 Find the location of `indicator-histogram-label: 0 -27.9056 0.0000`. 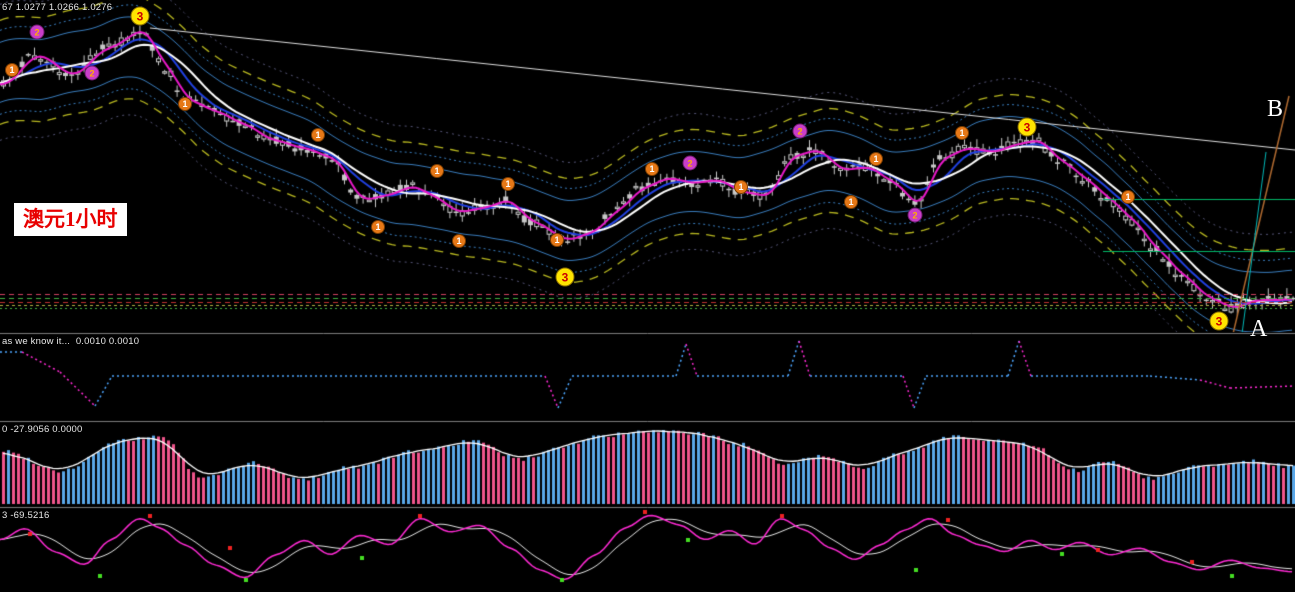

indicator-histogram-label: 0 -27.9056 0.0000 is located at coordinates (42, 429).